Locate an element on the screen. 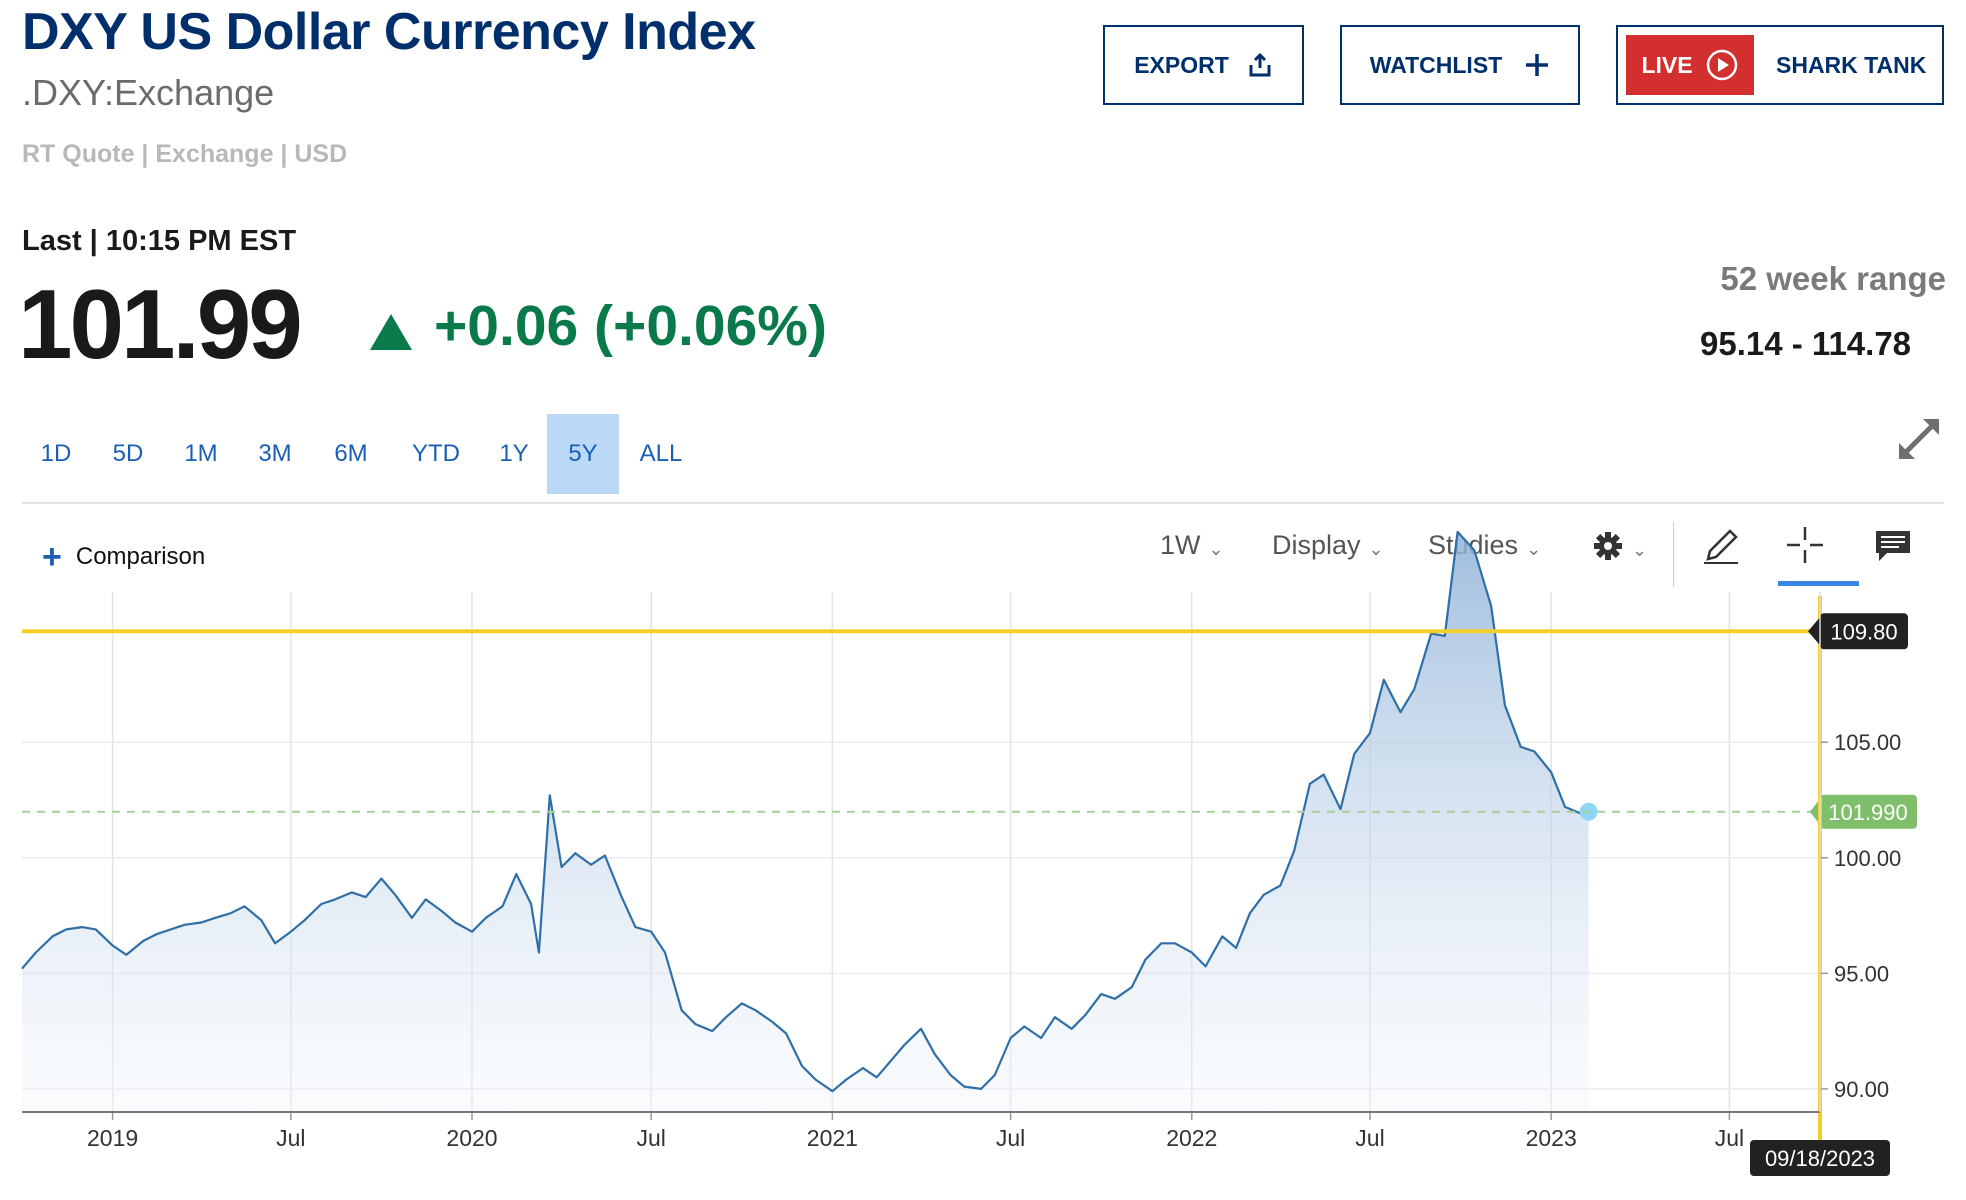 Image resolution: width=1966 pixels, height=1200 pixels. pencil-icon is located at coordinates (1721, 546).